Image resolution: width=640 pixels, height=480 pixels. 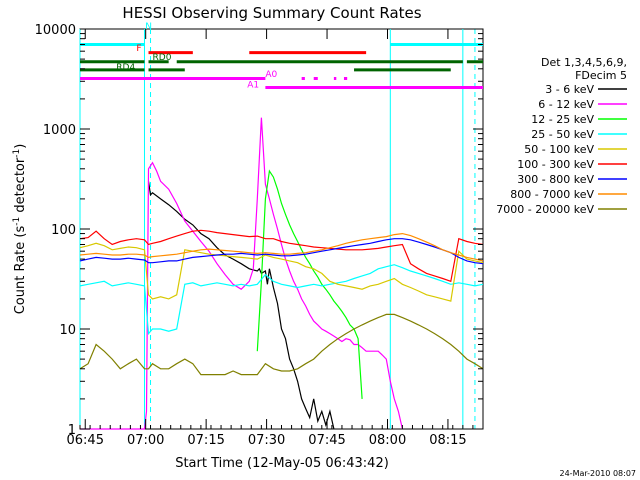 I want to click on x-tick-label-0: 06:45, so click(x=85, y=440).